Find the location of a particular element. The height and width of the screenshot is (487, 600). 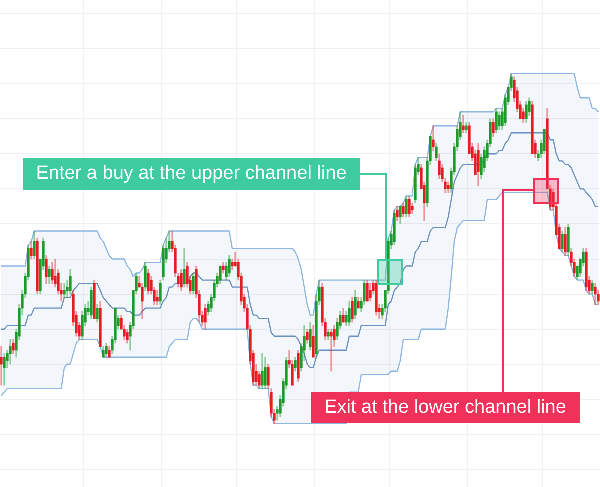

callout-box: Exit at the lower channel line is located at coordinates (445, 407).